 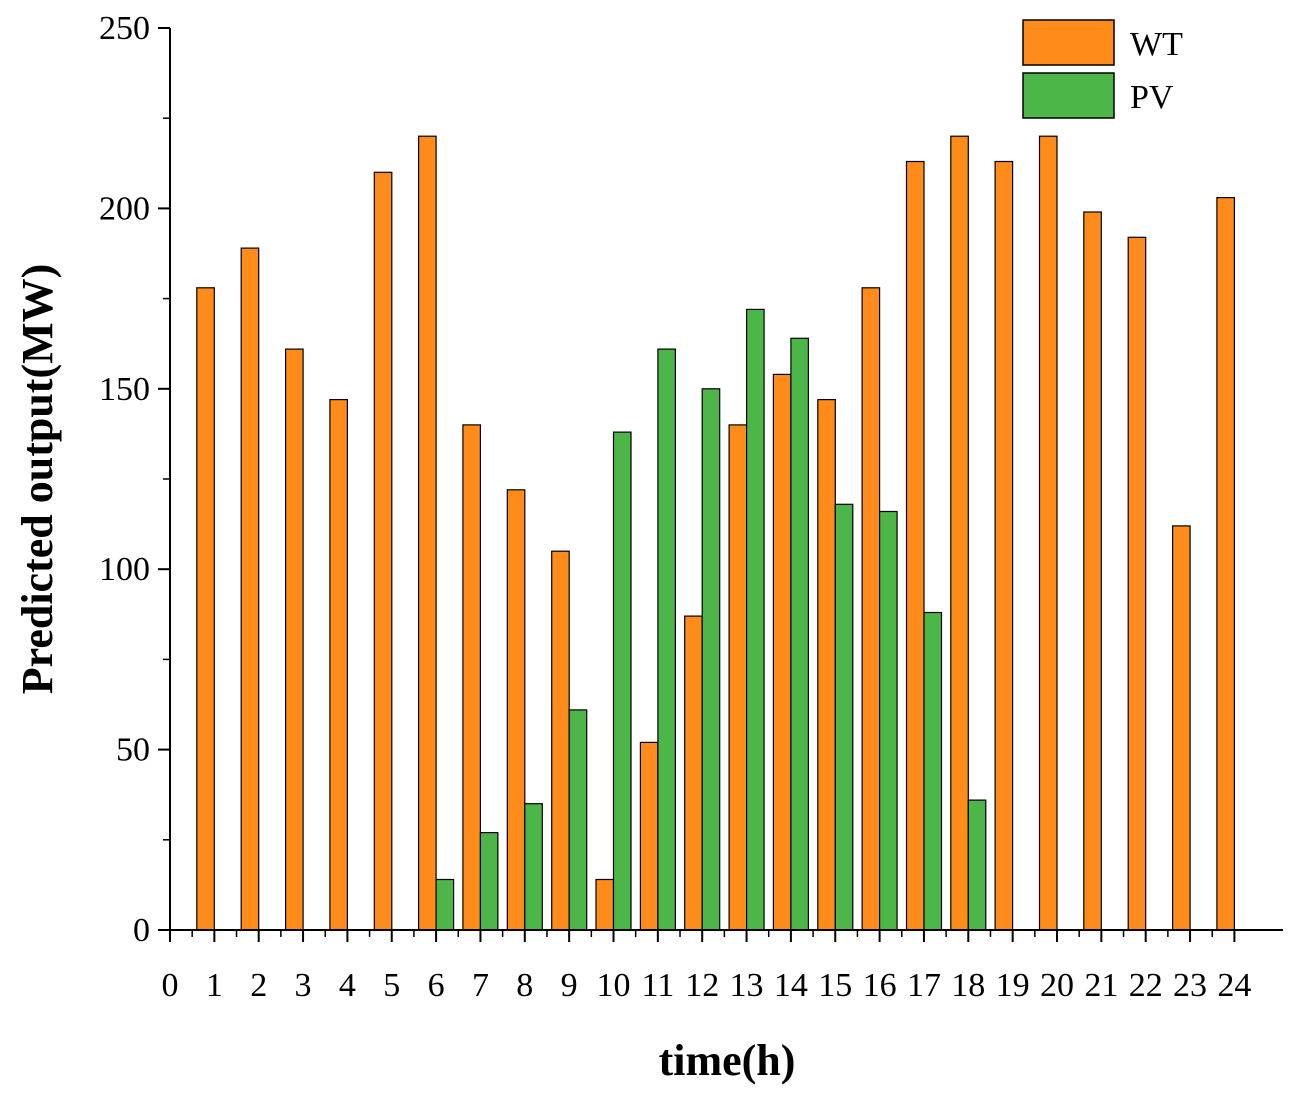 I want to click on y-tick-label: 250, so click(x=124, y=28).